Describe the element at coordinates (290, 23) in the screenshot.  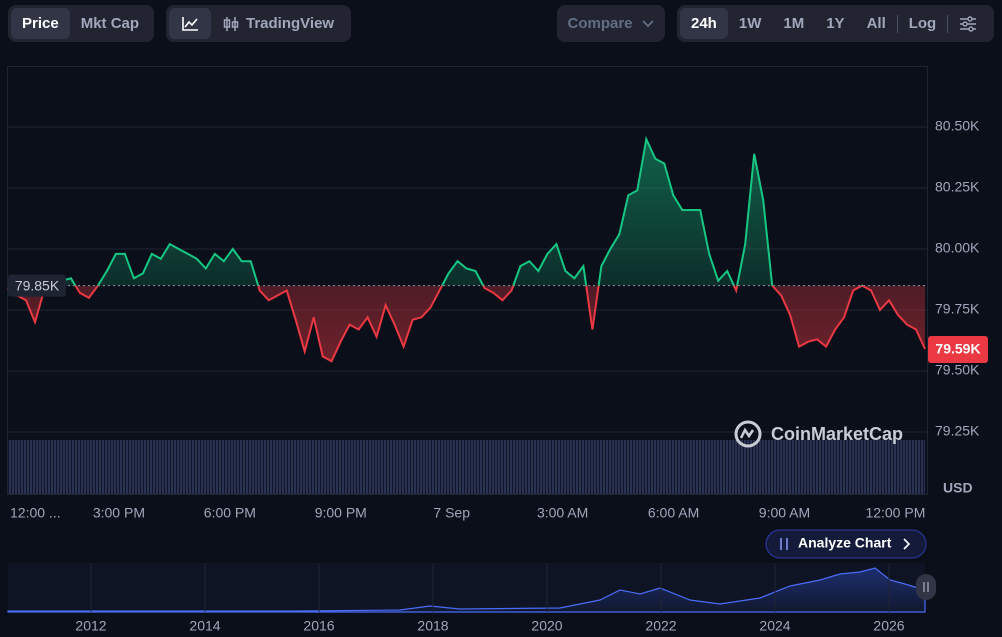
I see `tradingview-label: TradingView` at that location.